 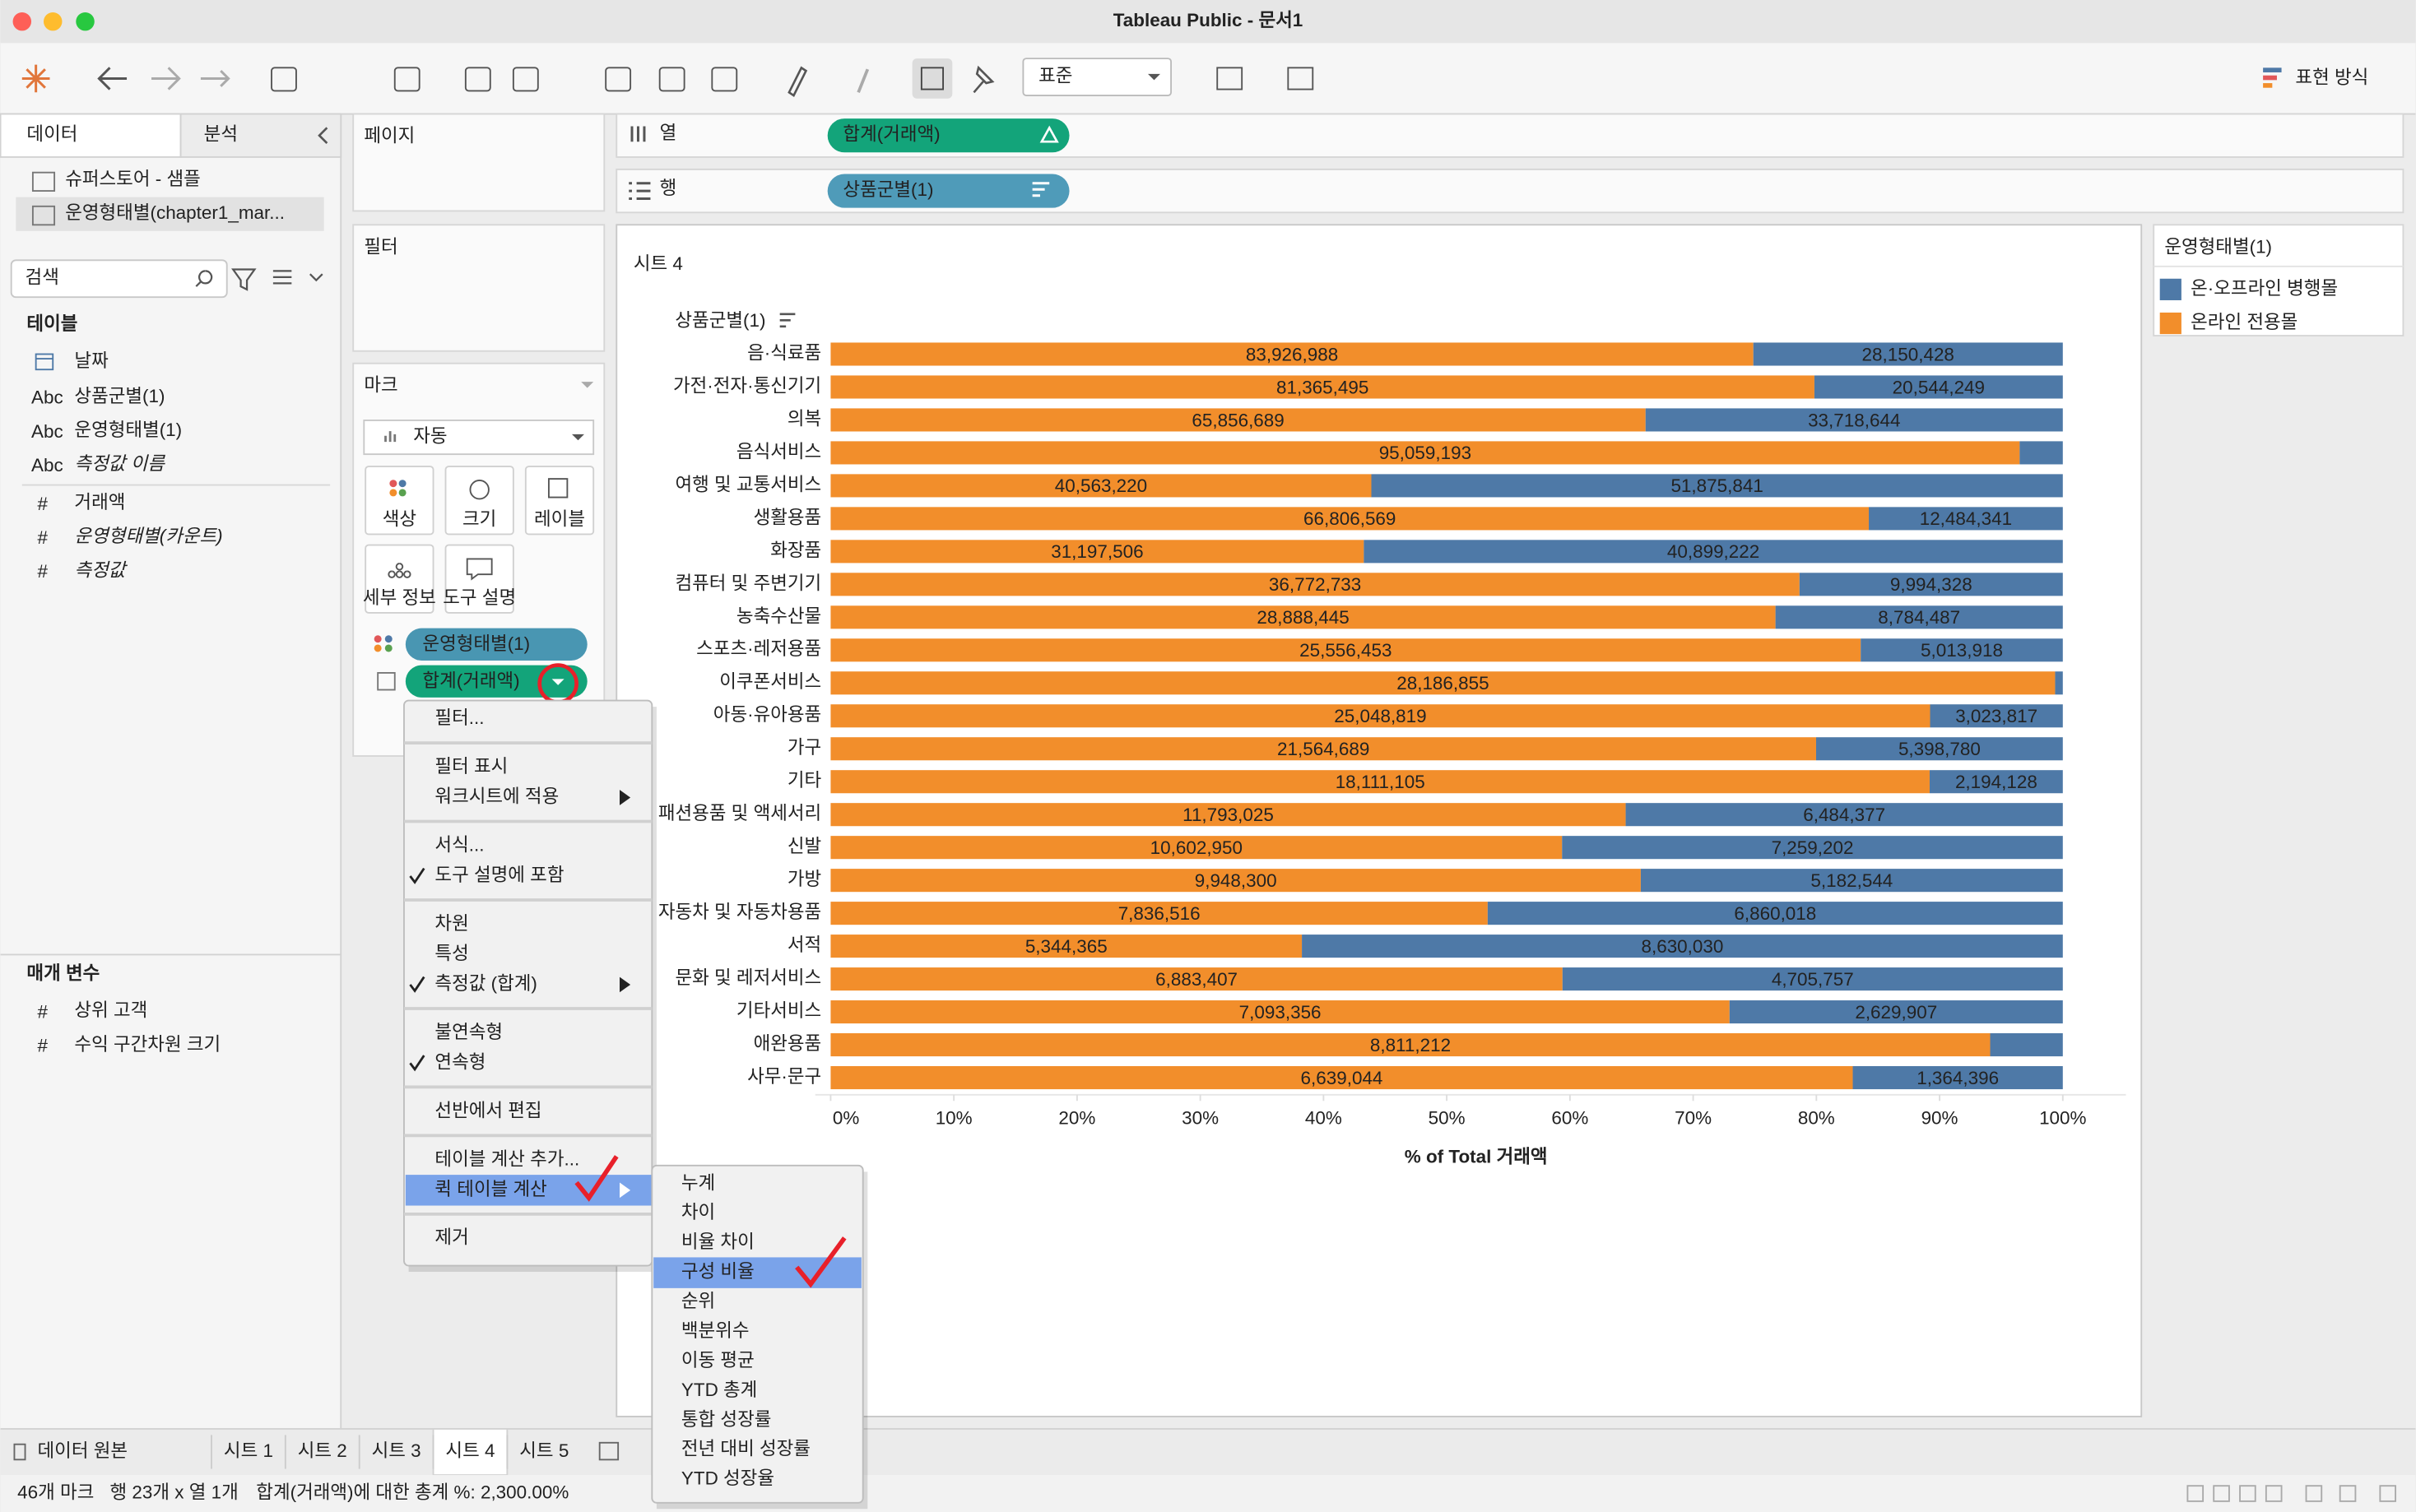 What do you see at coordinates (716, 1330) in the screenshot?
I see `submenu-item: 백분위수` at bounding box center [716, 1330].